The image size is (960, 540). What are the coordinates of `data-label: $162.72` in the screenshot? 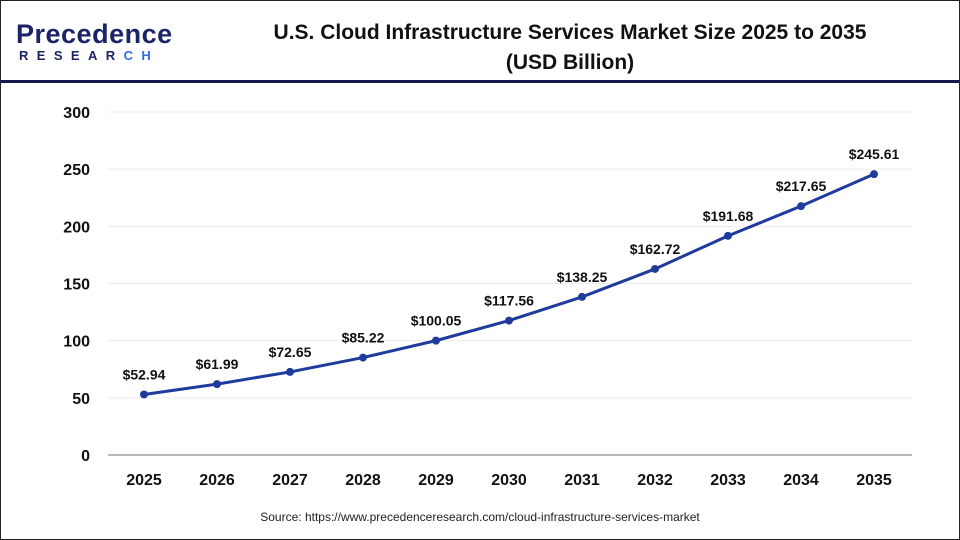 It's located at (655, 249).